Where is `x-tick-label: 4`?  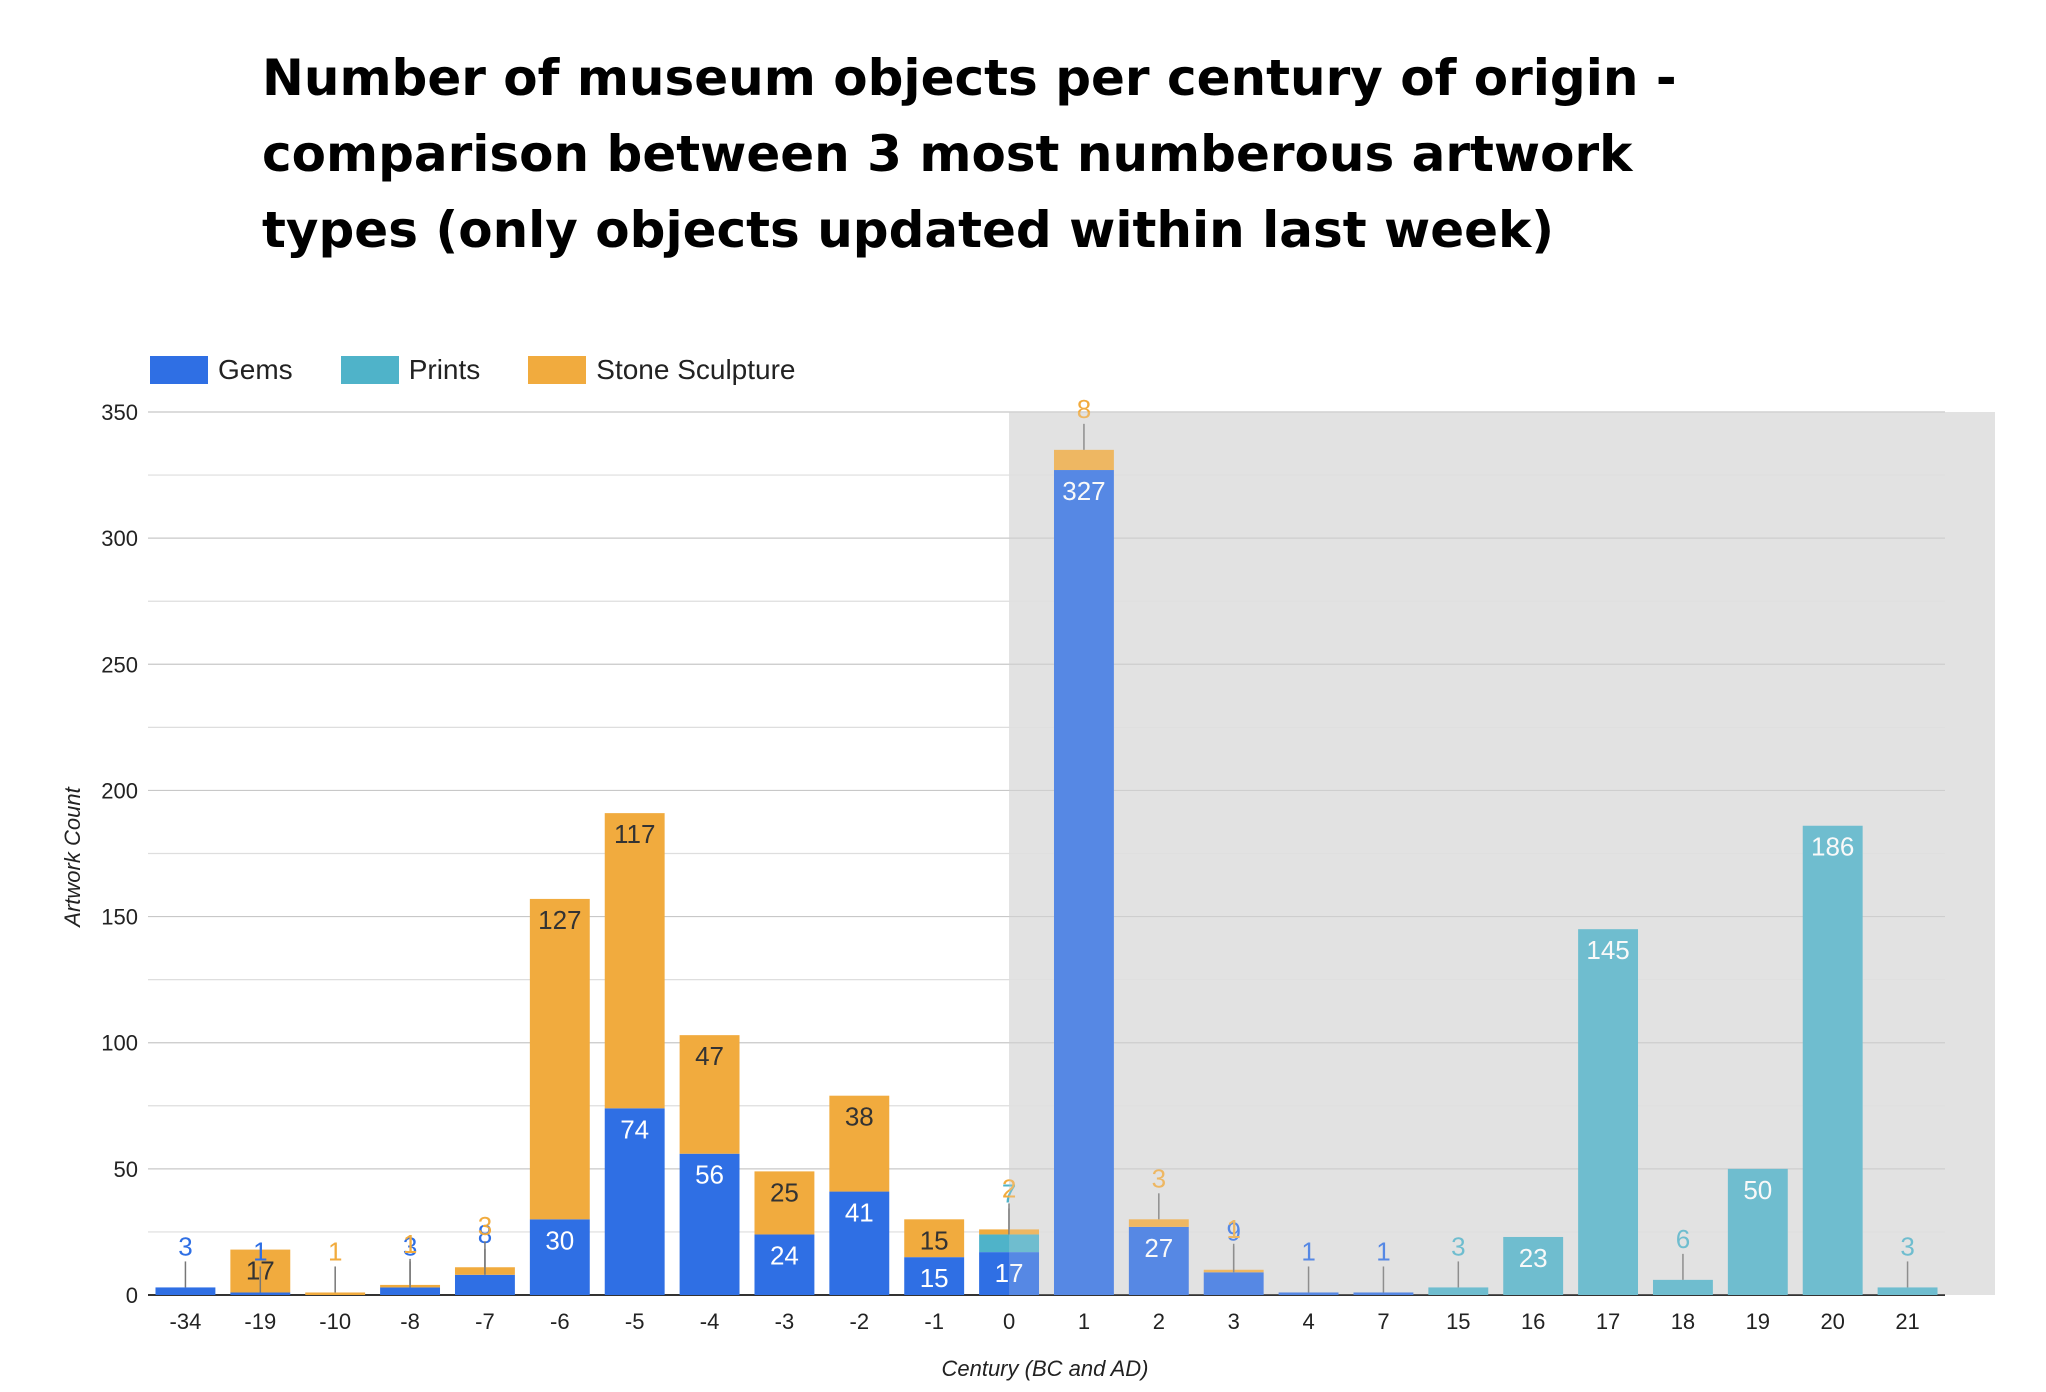 x-tick-label: 4 is located at coordinates (1308, 1321).